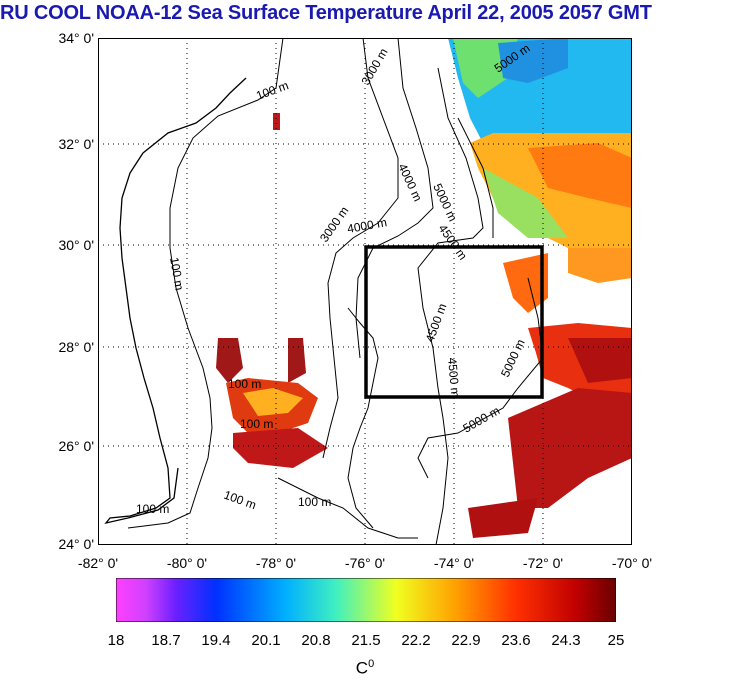  I want to click on lat-tick-28: 28° 0', so click(76, 347).